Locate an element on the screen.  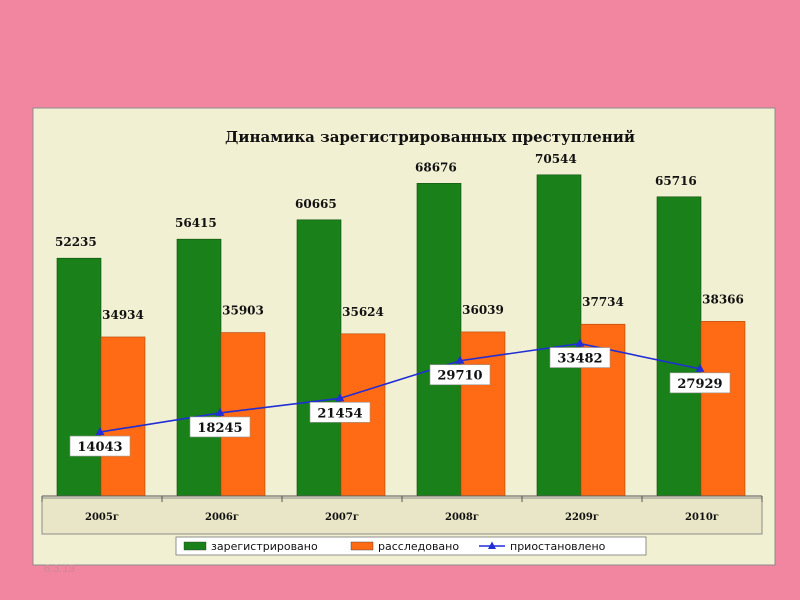
x-category-strip is located at coordinates (402, 516).